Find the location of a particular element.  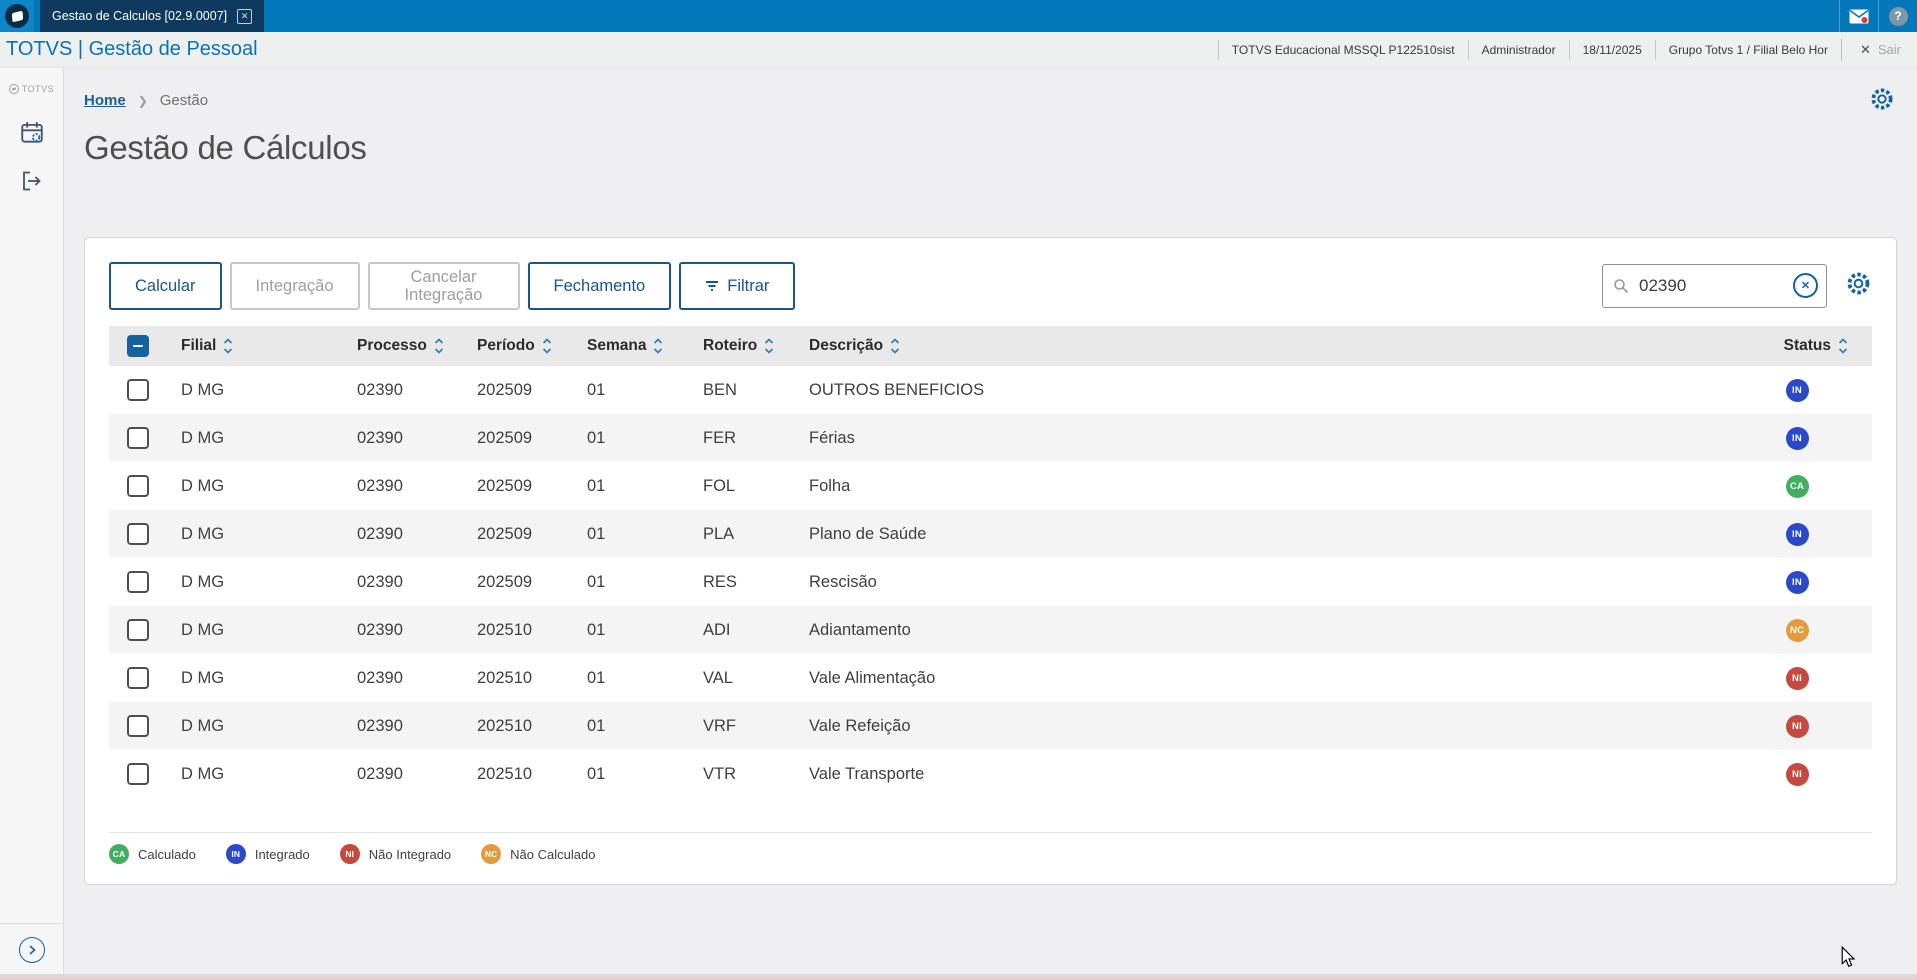

column-header-filial: Filial is located at coordinates (261, 346).